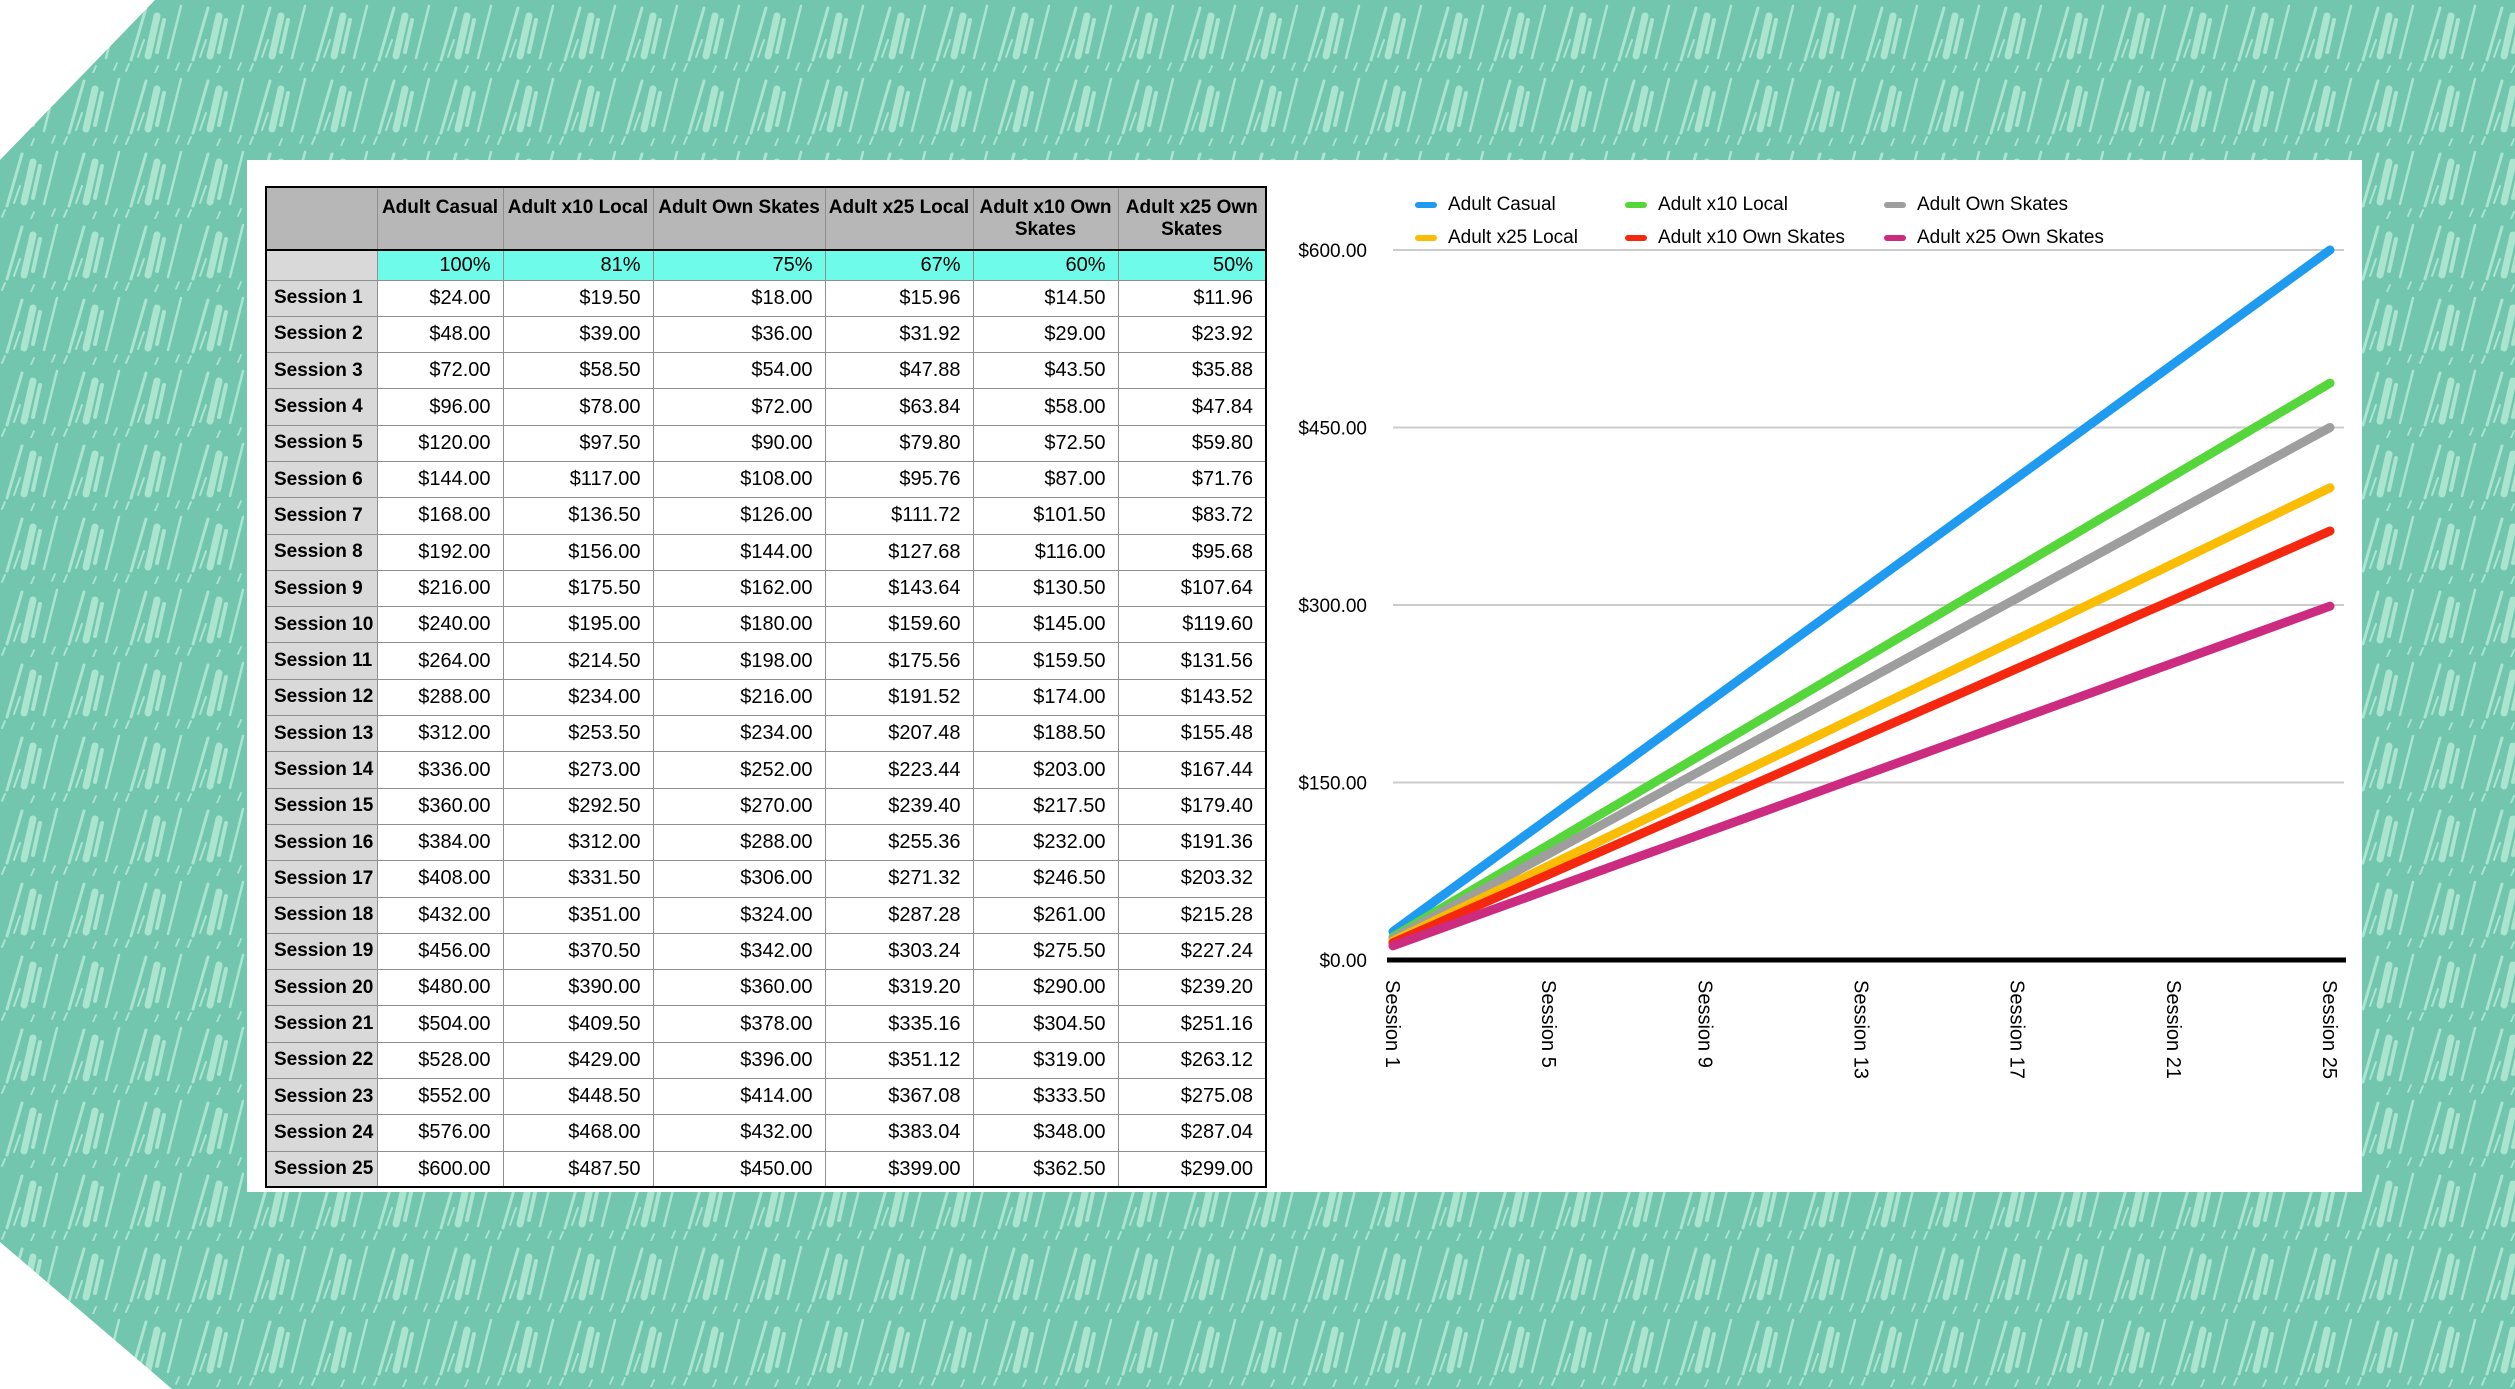 The width and height of the screenshot is (2515, 1389). Describe the element at coordinates (1045, 697) in the screenshot. I see `price-cell: $174.00` at that location.